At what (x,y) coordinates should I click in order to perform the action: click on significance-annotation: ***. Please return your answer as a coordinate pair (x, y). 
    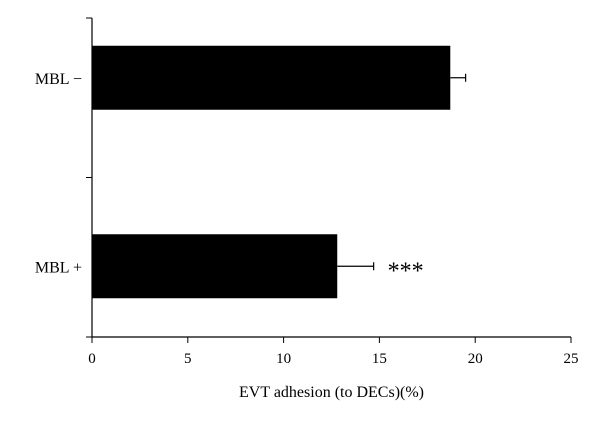
    Looking at the image, I should click on (406, 271).